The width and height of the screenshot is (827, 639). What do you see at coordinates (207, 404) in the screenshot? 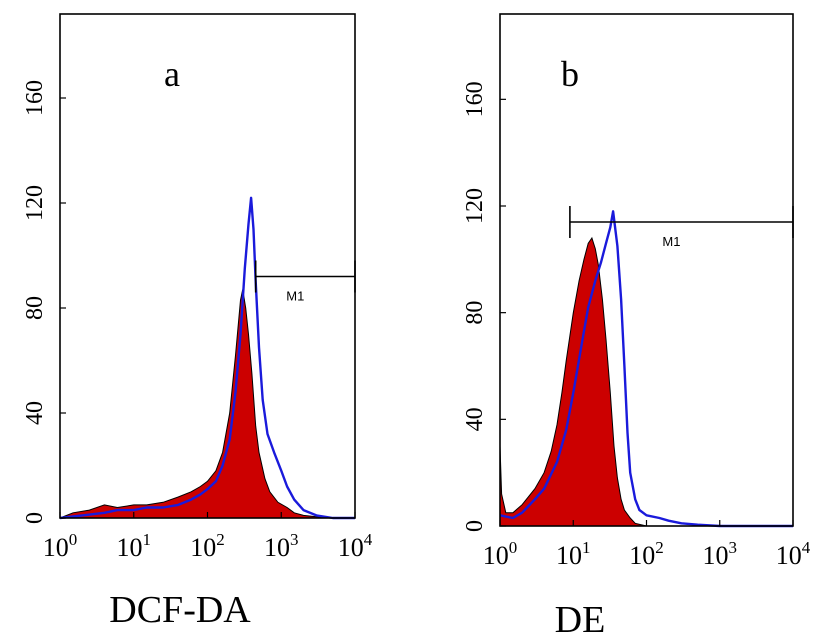
I see `series-filled-histogram` at bounding box center [207, 404].